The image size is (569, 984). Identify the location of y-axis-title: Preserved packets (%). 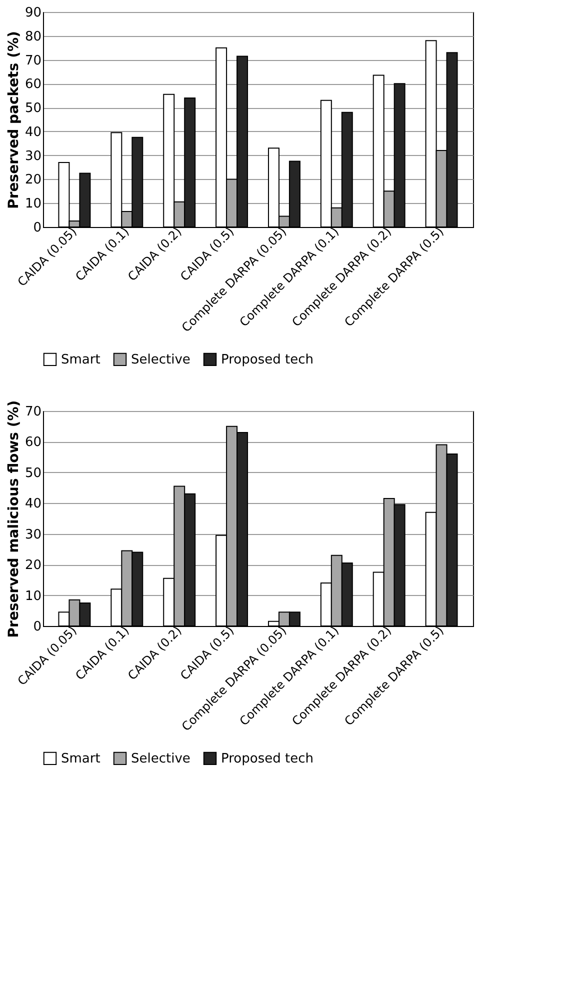
(14, 120).